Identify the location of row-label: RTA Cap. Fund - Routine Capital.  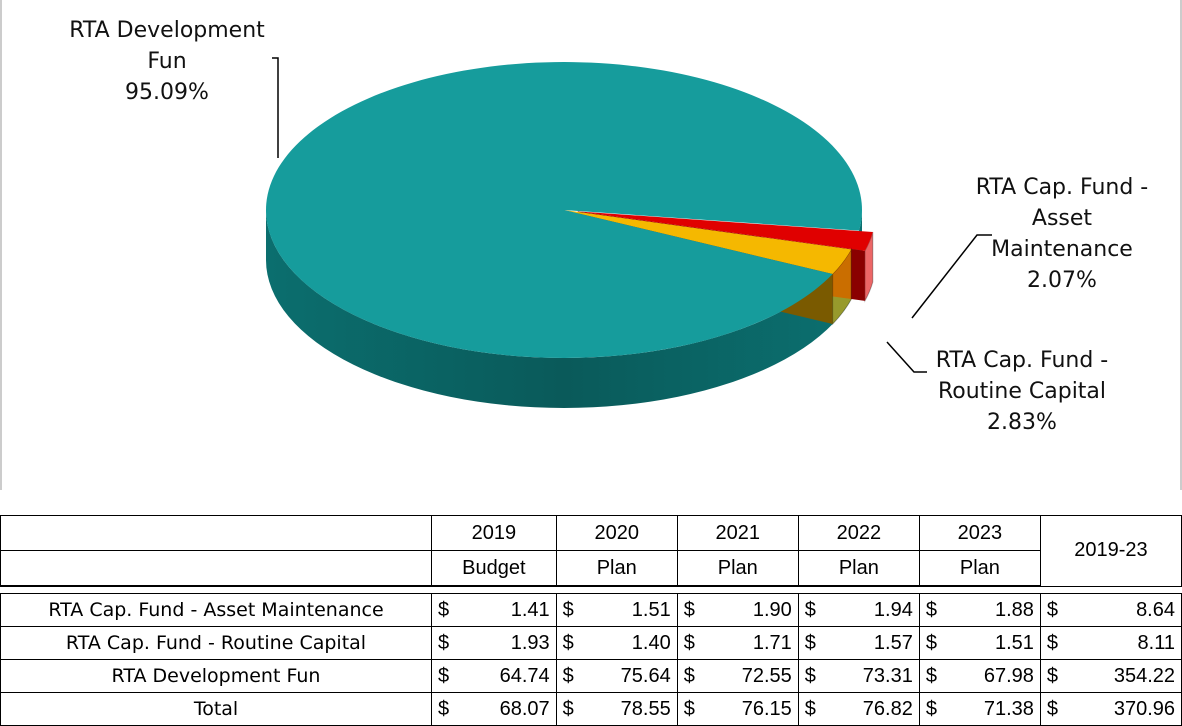
(216, 643).